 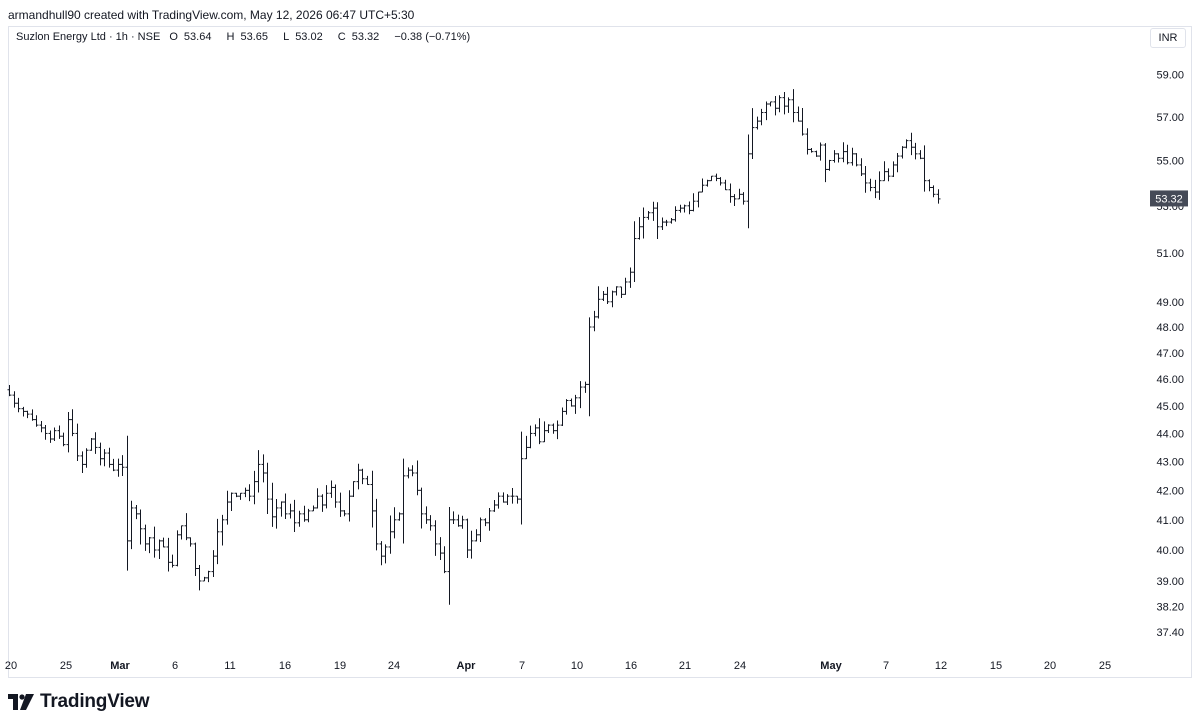 What do you see at coordinates (522, 666) in the screenshot?
I see `x-tick-label: 7` at bounding box center [522, 666].